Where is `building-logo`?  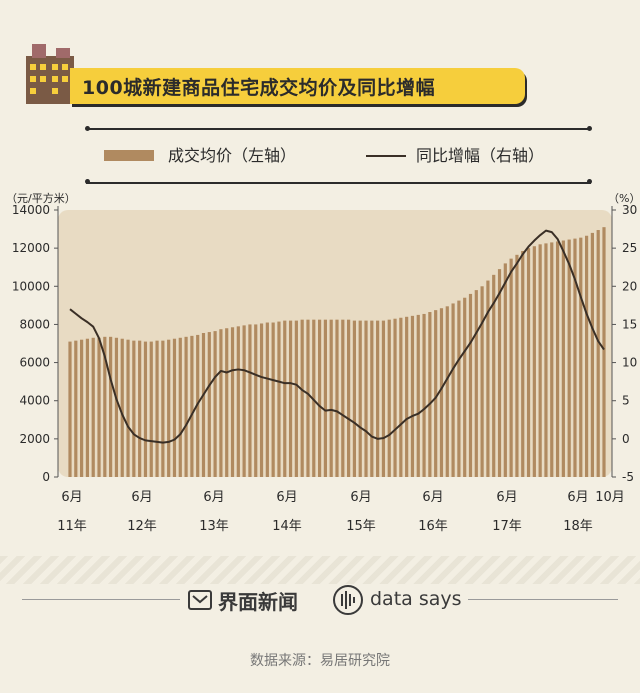
building-logo is located at coordinates (50, 74).